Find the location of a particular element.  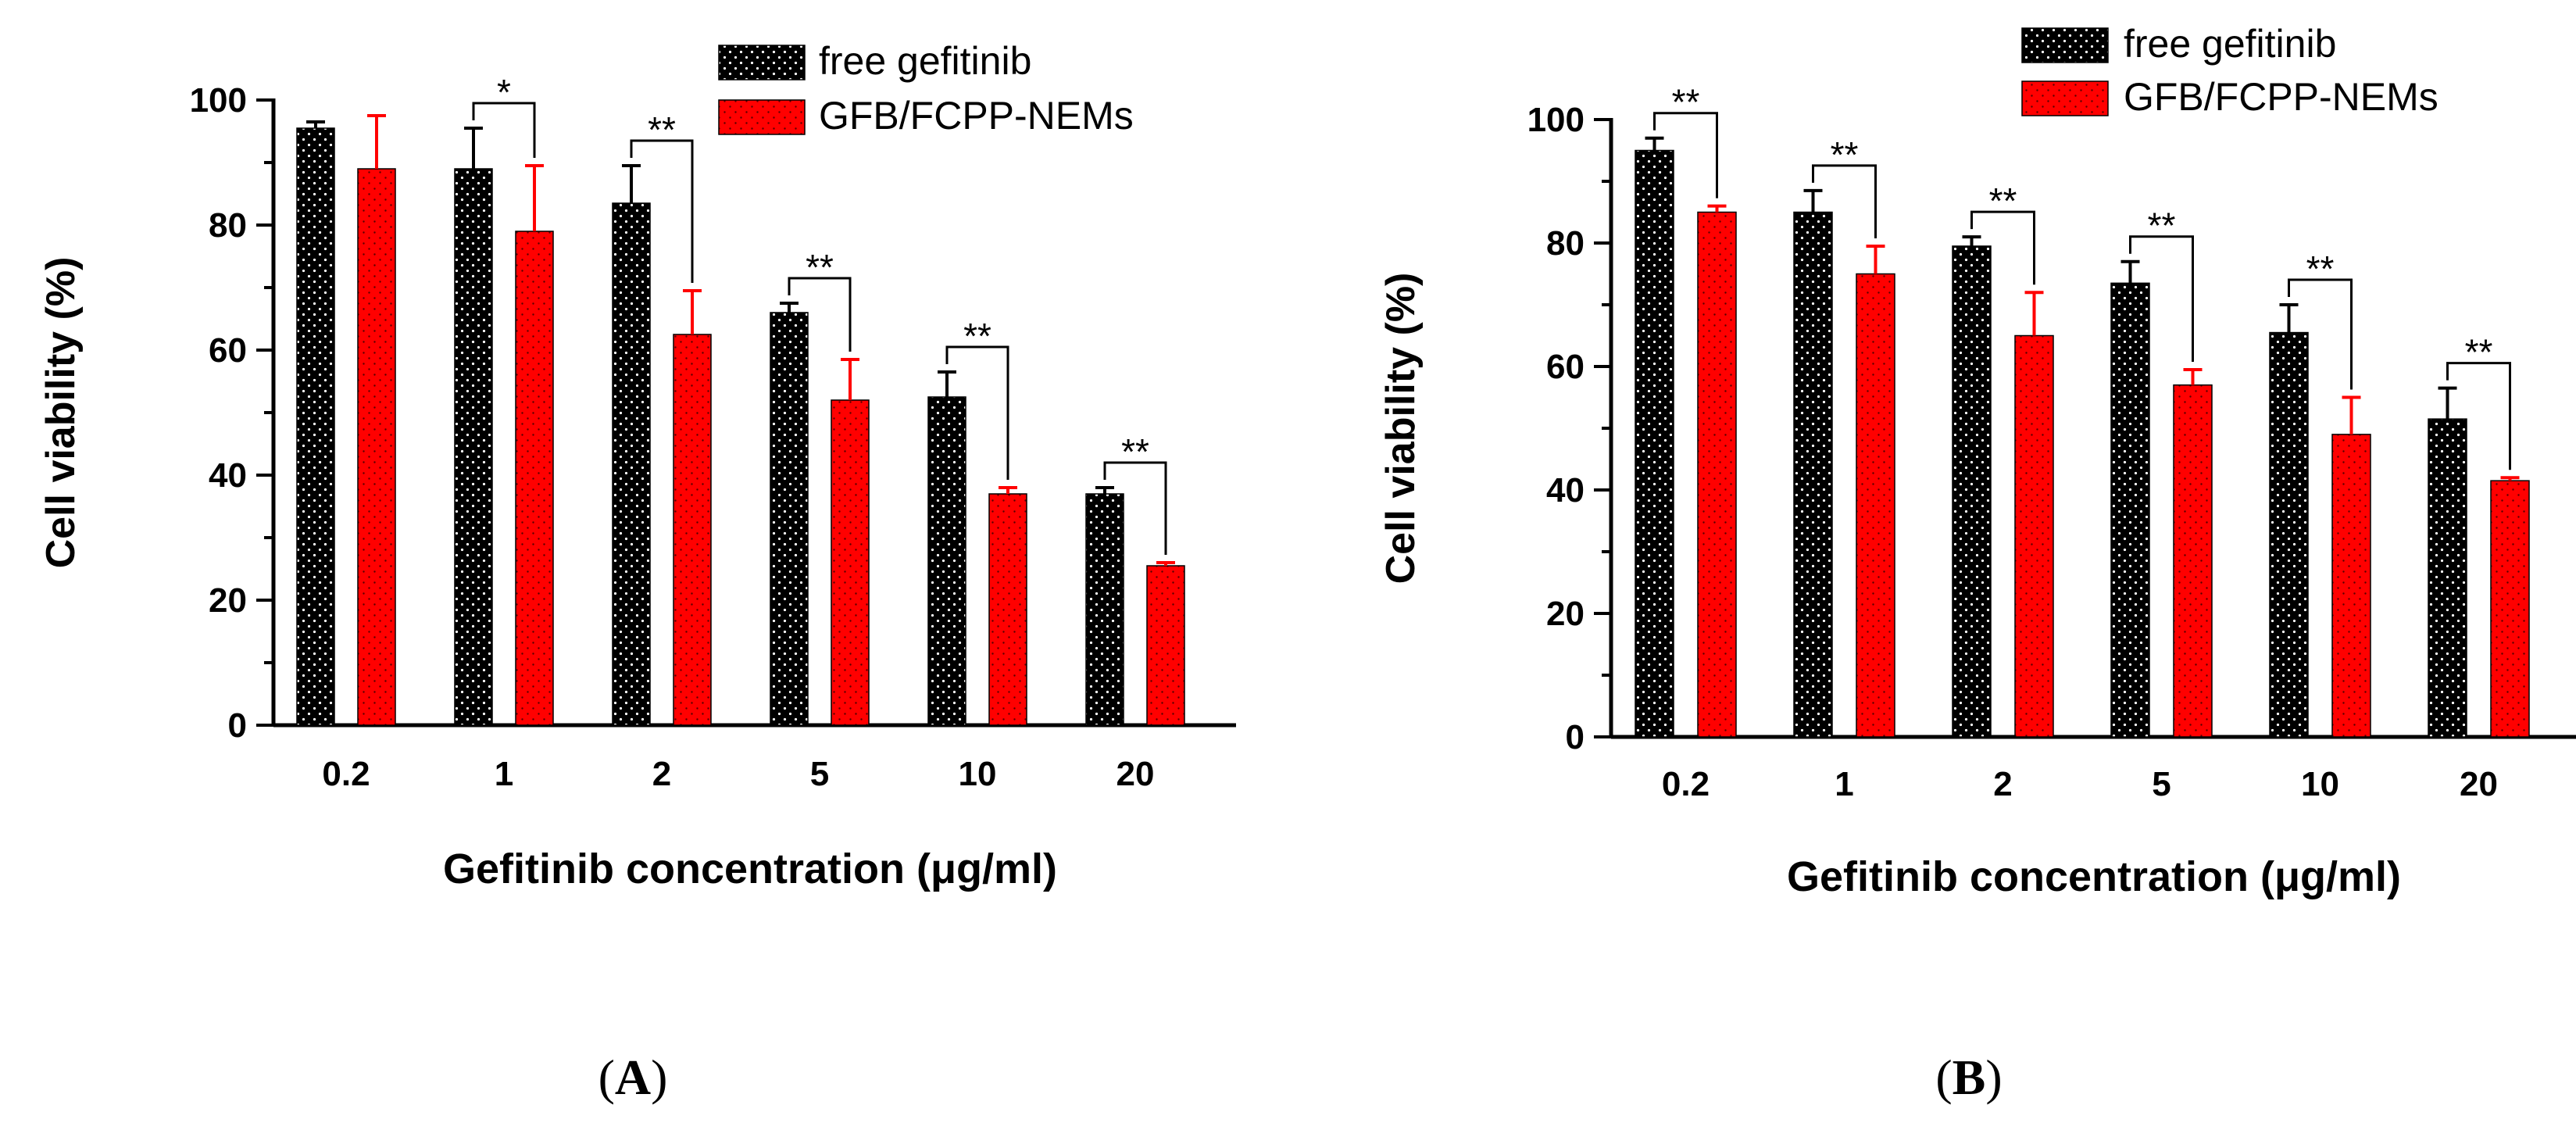

panel-label: (A) is located at coordinates (633, 1077).